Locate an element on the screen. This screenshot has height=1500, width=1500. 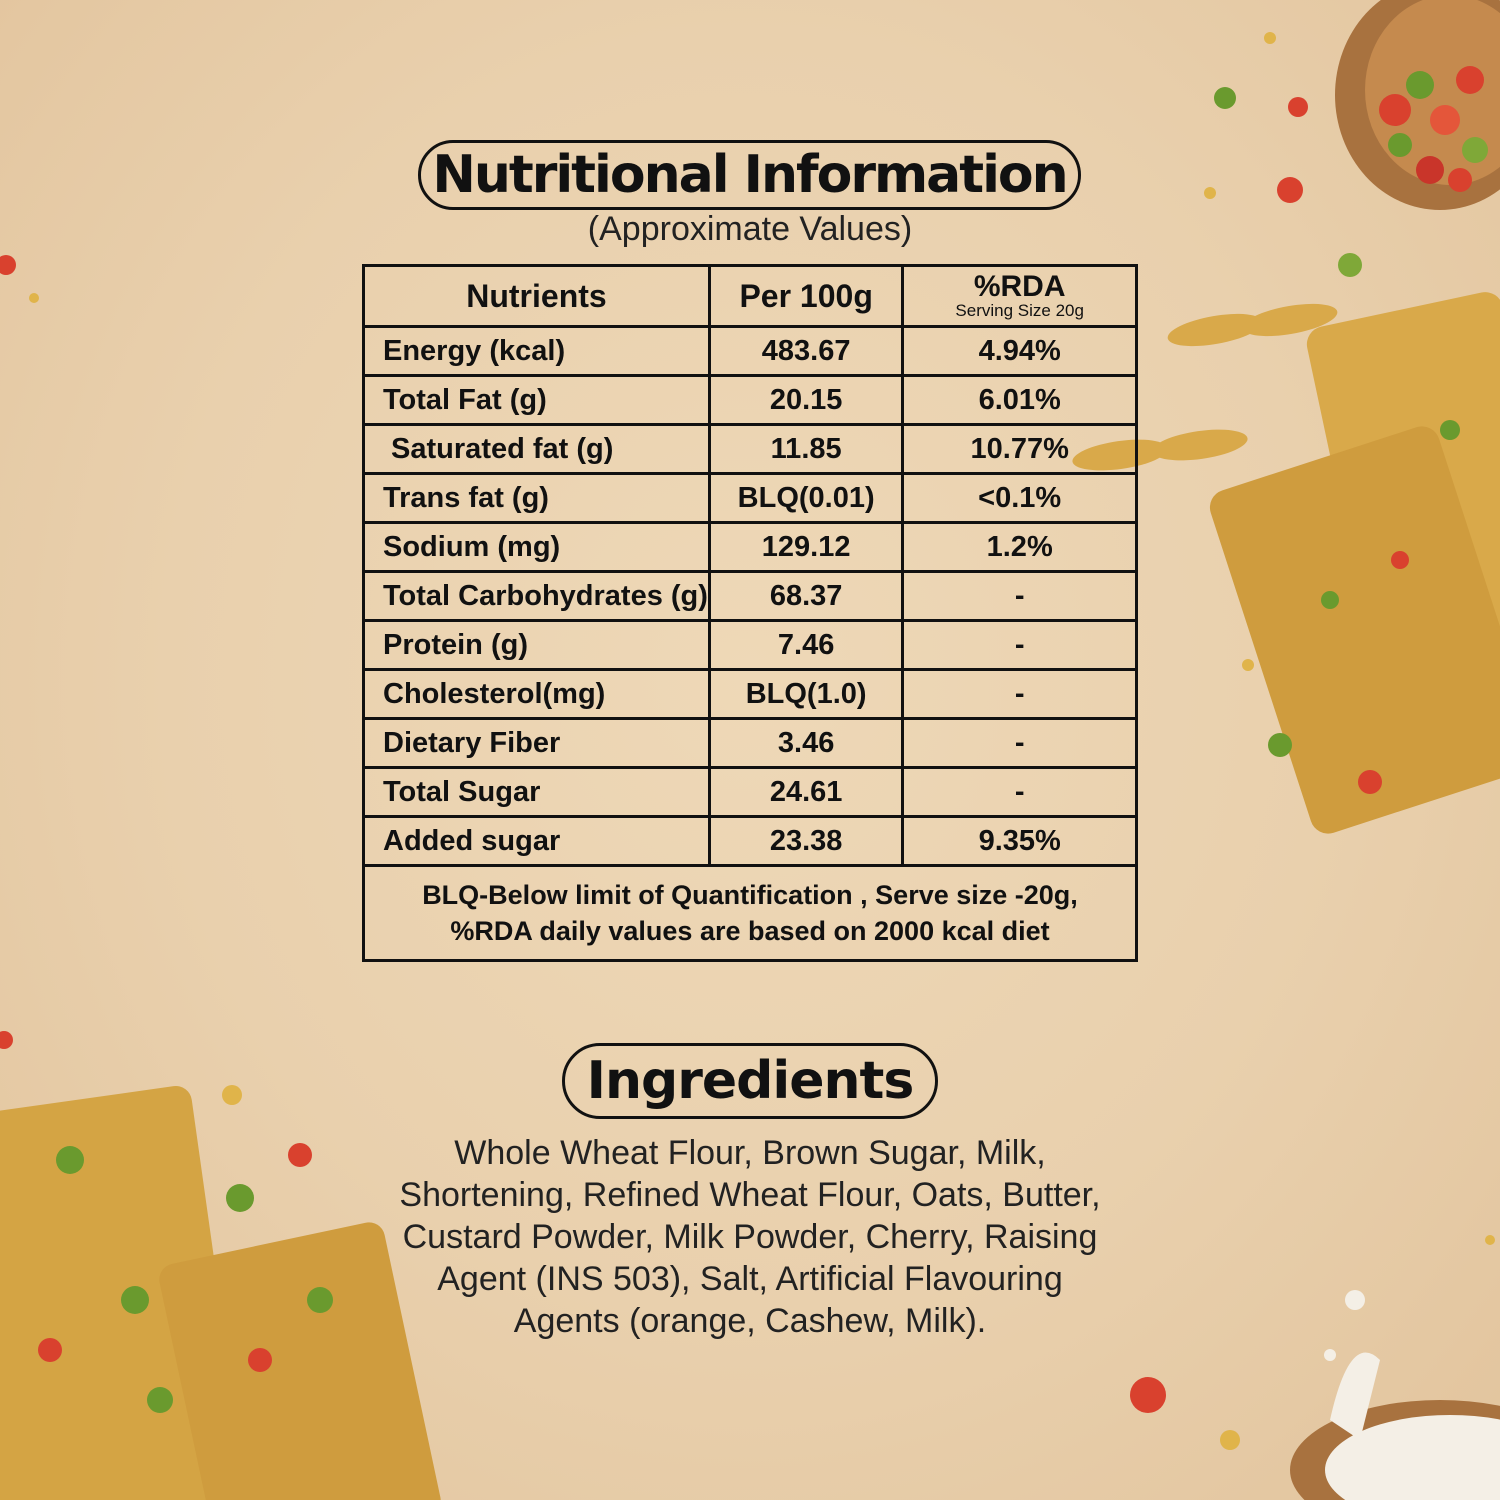
table-row: Trans fat (g) BLQ(0.01) <0.1% is located at coordinates (750, 498).